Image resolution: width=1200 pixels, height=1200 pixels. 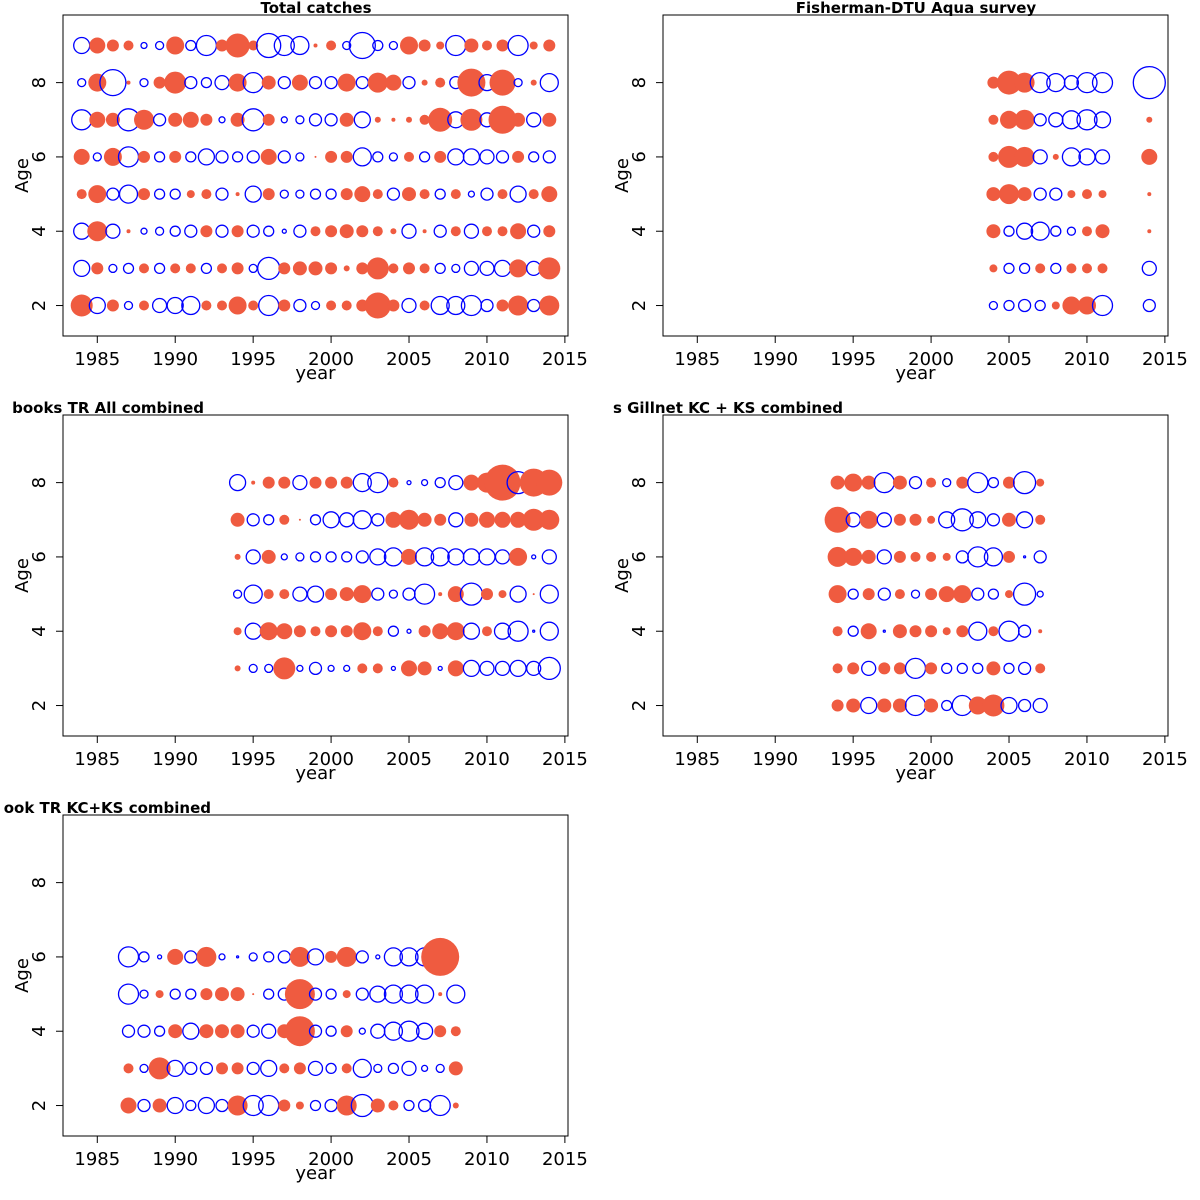 What do you see at coordinates (471, 668) in the screenshot?
I see `residual-bubble-2009-age3` at bounding box center [471, 668].